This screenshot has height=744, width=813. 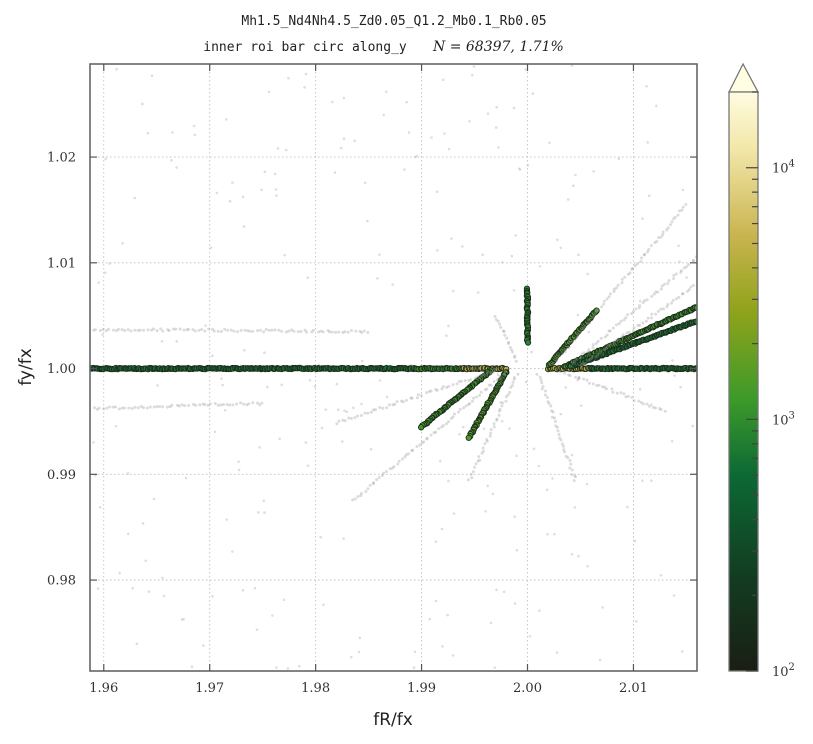 I want to click on colorbar: 102 103 104, so click(x=761, y=371).